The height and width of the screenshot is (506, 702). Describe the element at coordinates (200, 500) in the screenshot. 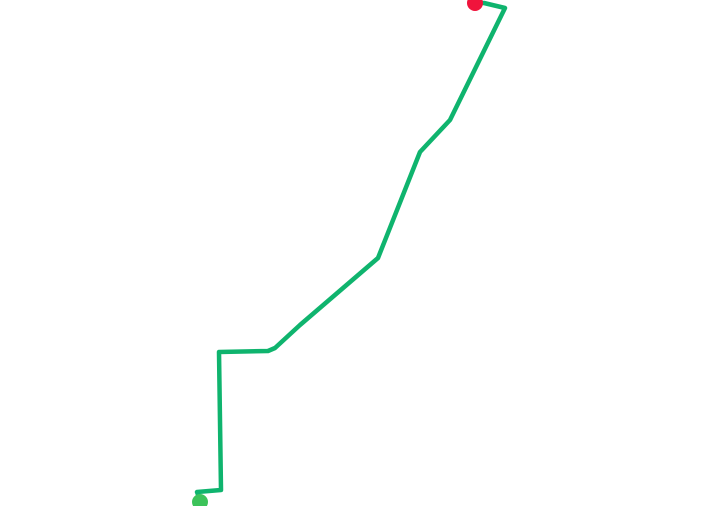

I see `start-marker` at that location.